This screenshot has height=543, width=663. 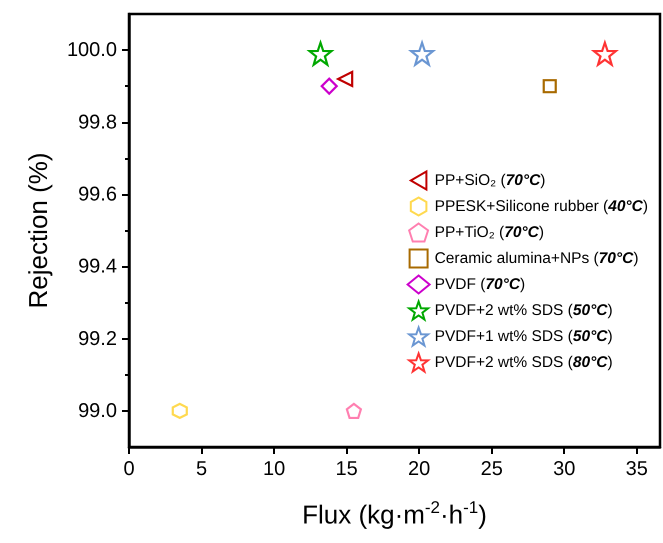 I want to click on y-tick-label: 100.0, so click(x=91, y=50).